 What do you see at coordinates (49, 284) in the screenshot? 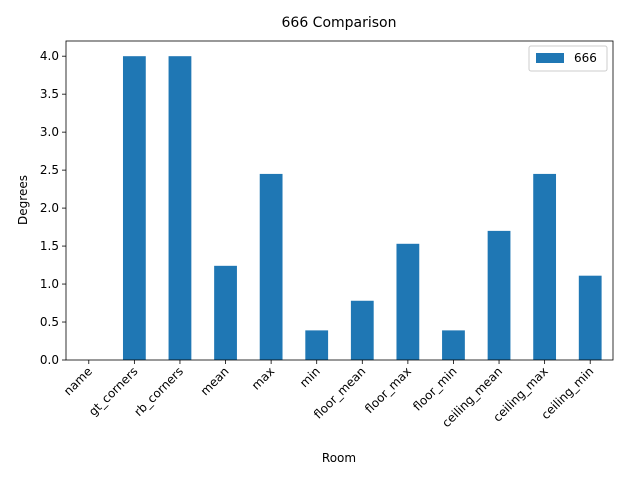
I see `y-tick-label: 1.0` at bounding box center [49, 284].